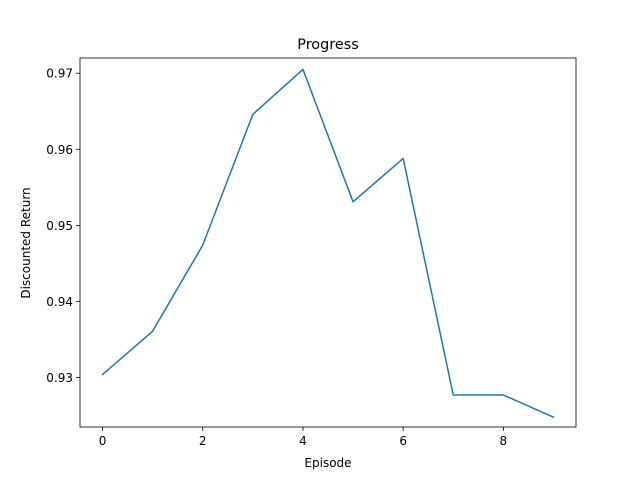  Describe the element at coordinates (59, 226) in the screenshot. I see `y-tick-label: 0.95` at that location.